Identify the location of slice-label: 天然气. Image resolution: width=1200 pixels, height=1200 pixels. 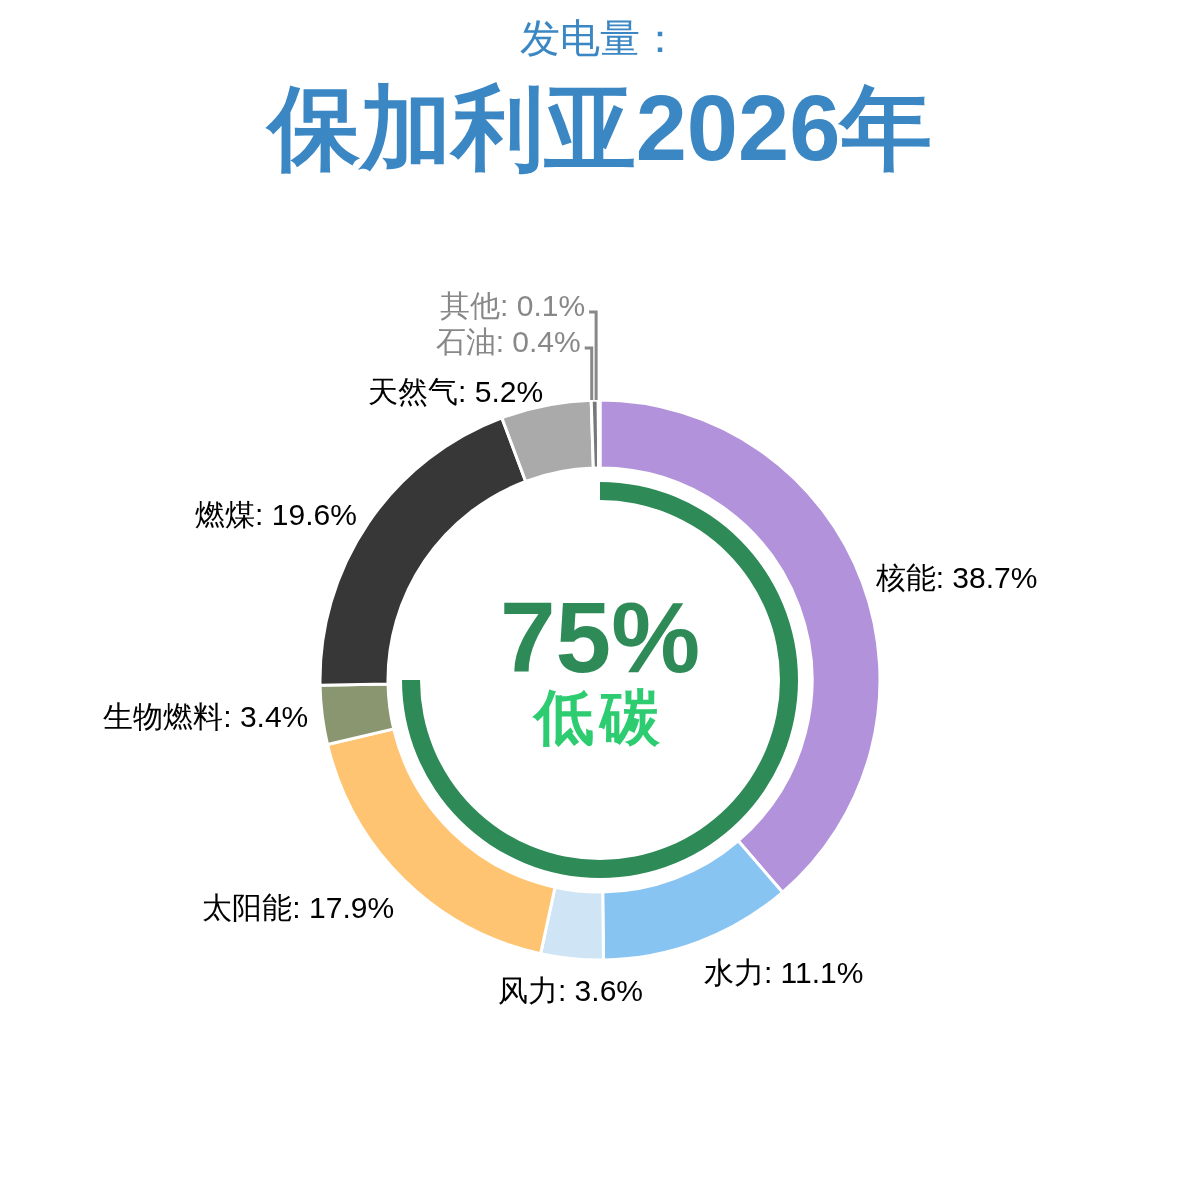
(413, 391).